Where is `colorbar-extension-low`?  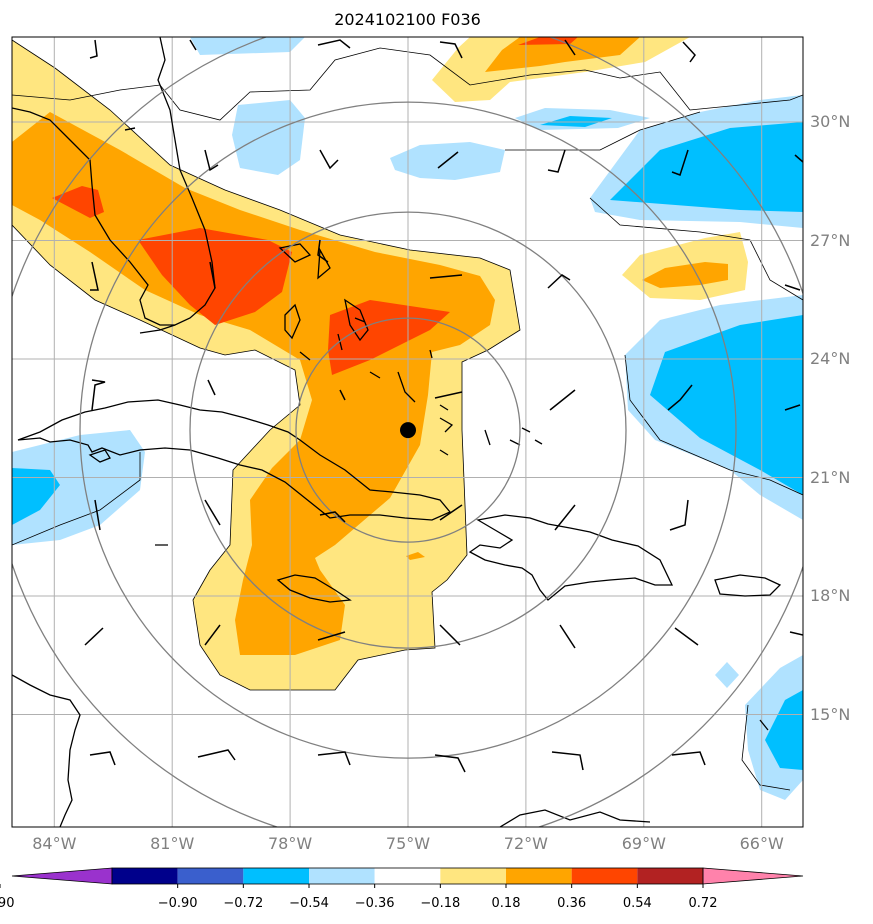
colorbar-extension-low is located at coordinates (62, 876).